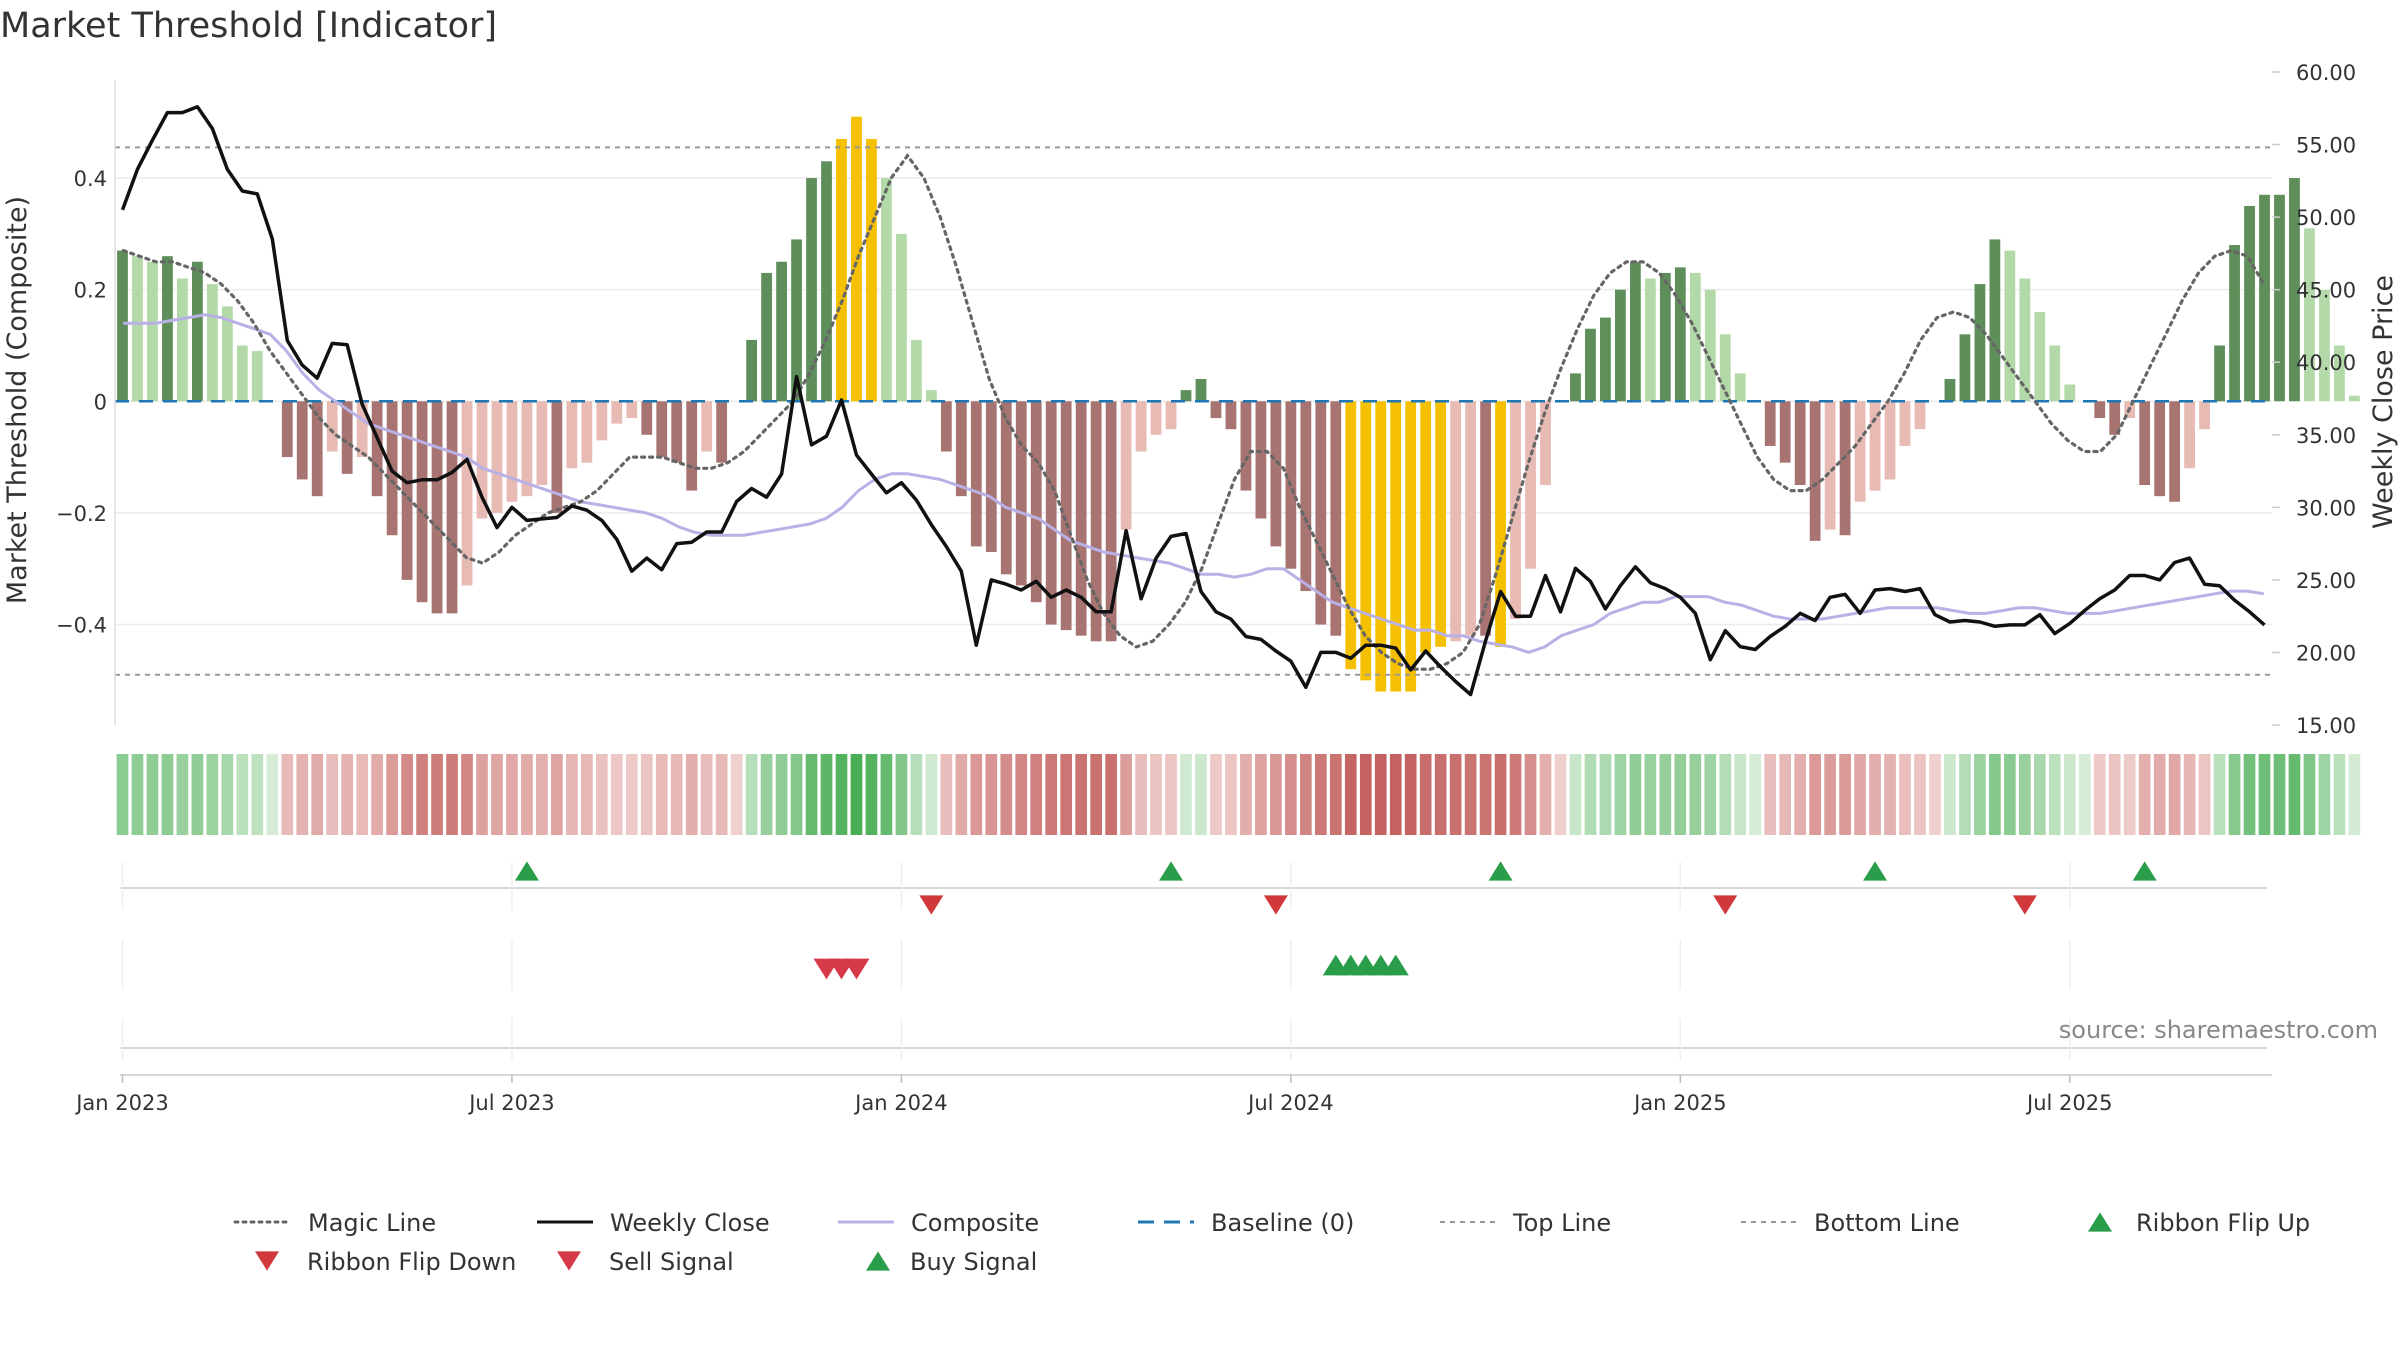  I want to click on y-axis-label-left: Market Threshold (Composite), so click(17, 400).